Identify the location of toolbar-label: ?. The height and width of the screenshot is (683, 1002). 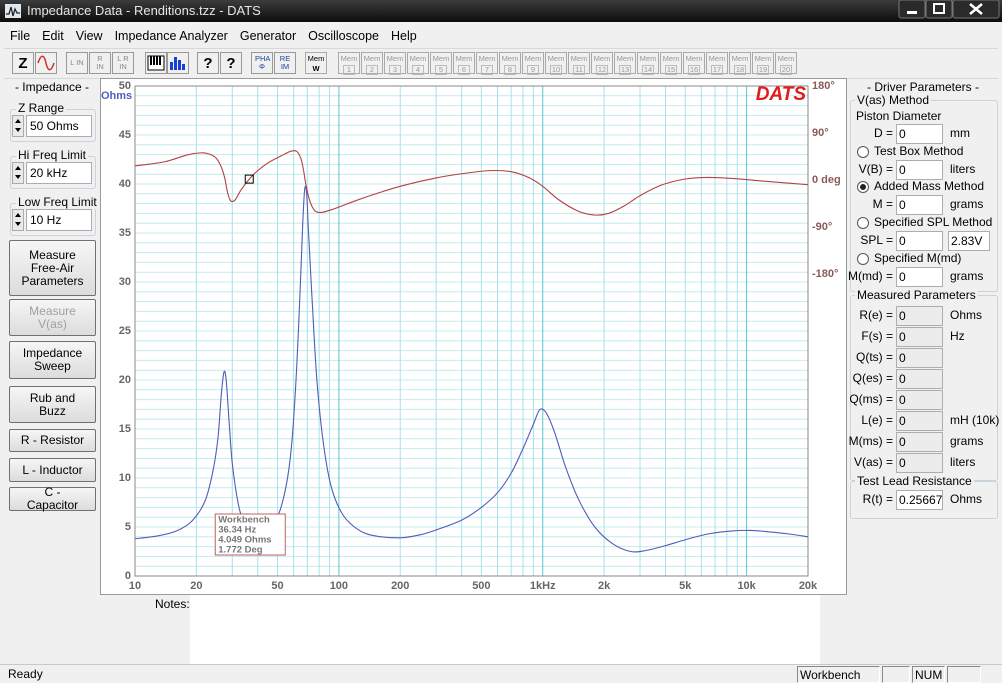
(231, 63).